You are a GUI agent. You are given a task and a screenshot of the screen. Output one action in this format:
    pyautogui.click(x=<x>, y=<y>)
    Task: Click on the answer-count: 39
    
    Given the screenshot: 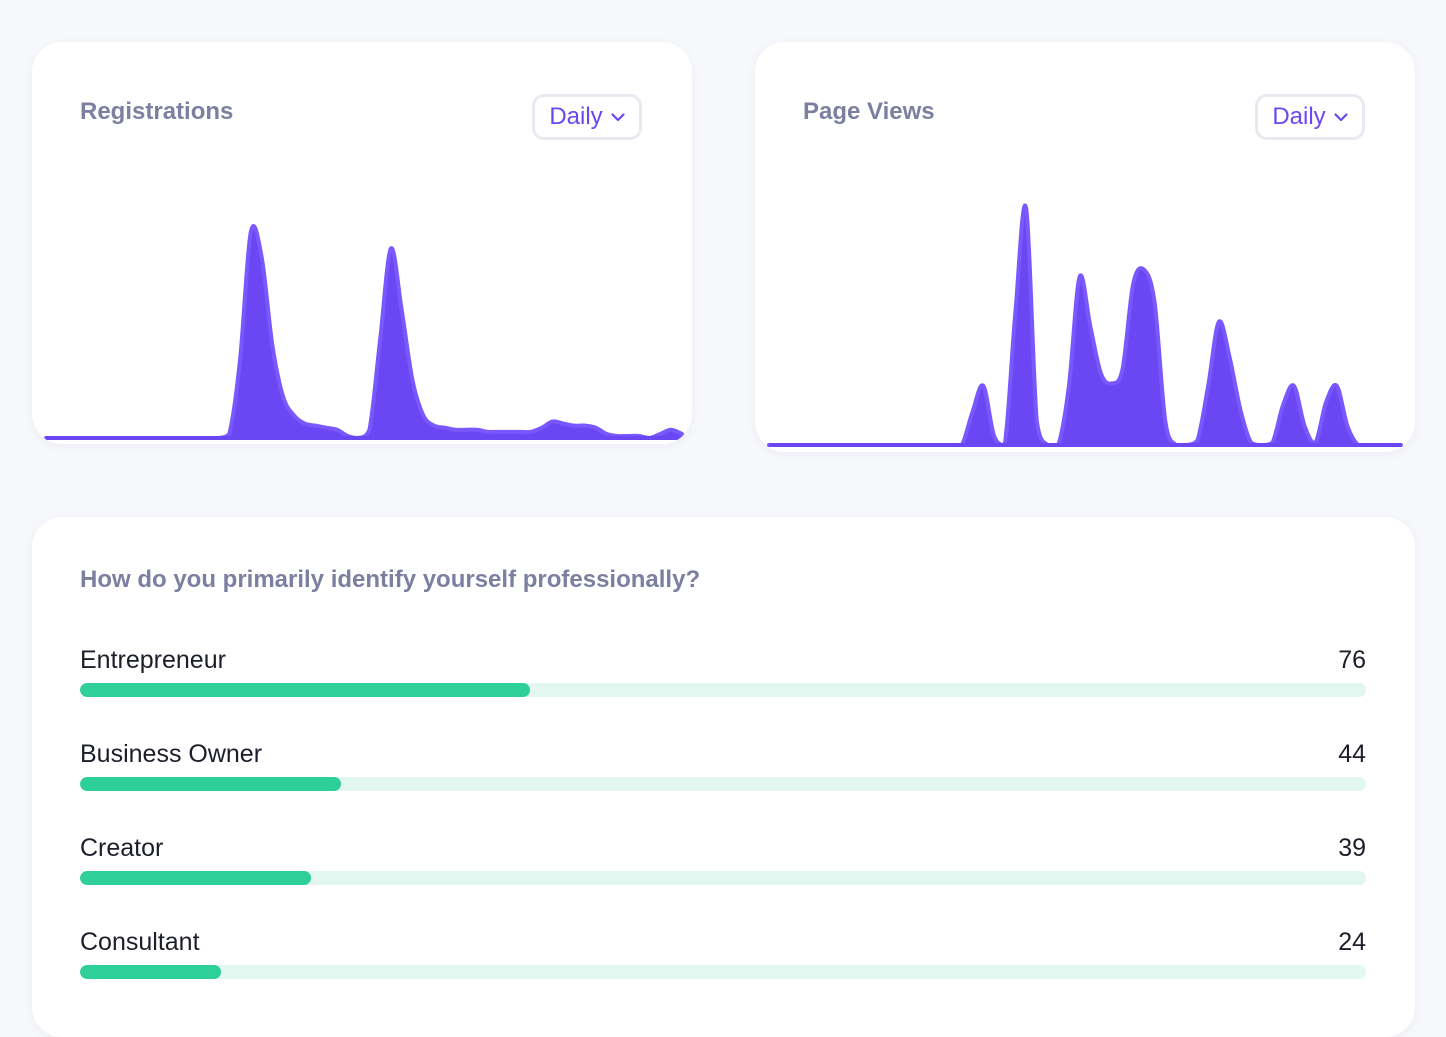 What is the action you would take?
    pyautogui.click(x=1352, y=848)
    